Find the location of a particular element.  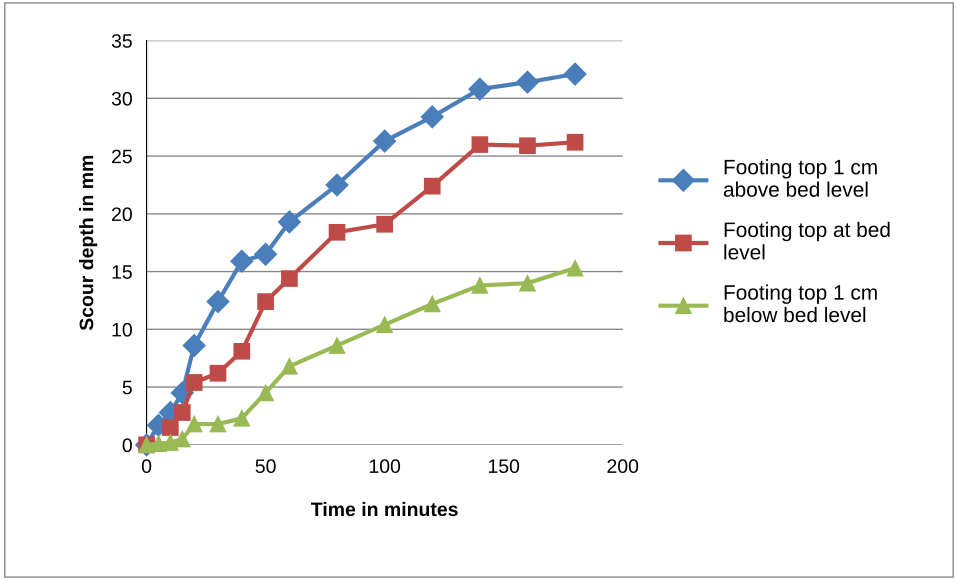

y-tick-label: 0 is located at coordinates (127, 445).